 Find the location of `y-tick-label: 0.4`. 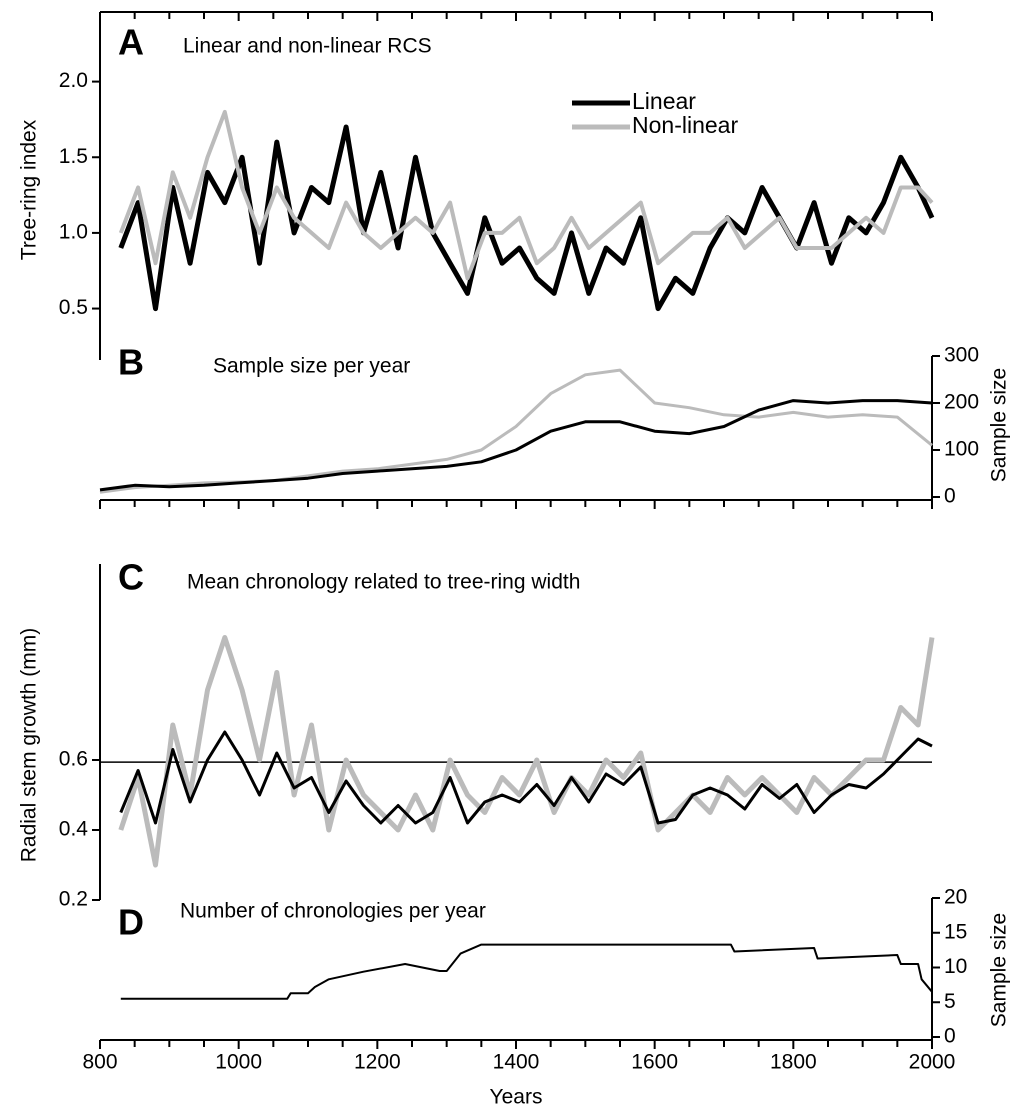

y-tick-label: 0.4 is located at coordinates (74, 829).